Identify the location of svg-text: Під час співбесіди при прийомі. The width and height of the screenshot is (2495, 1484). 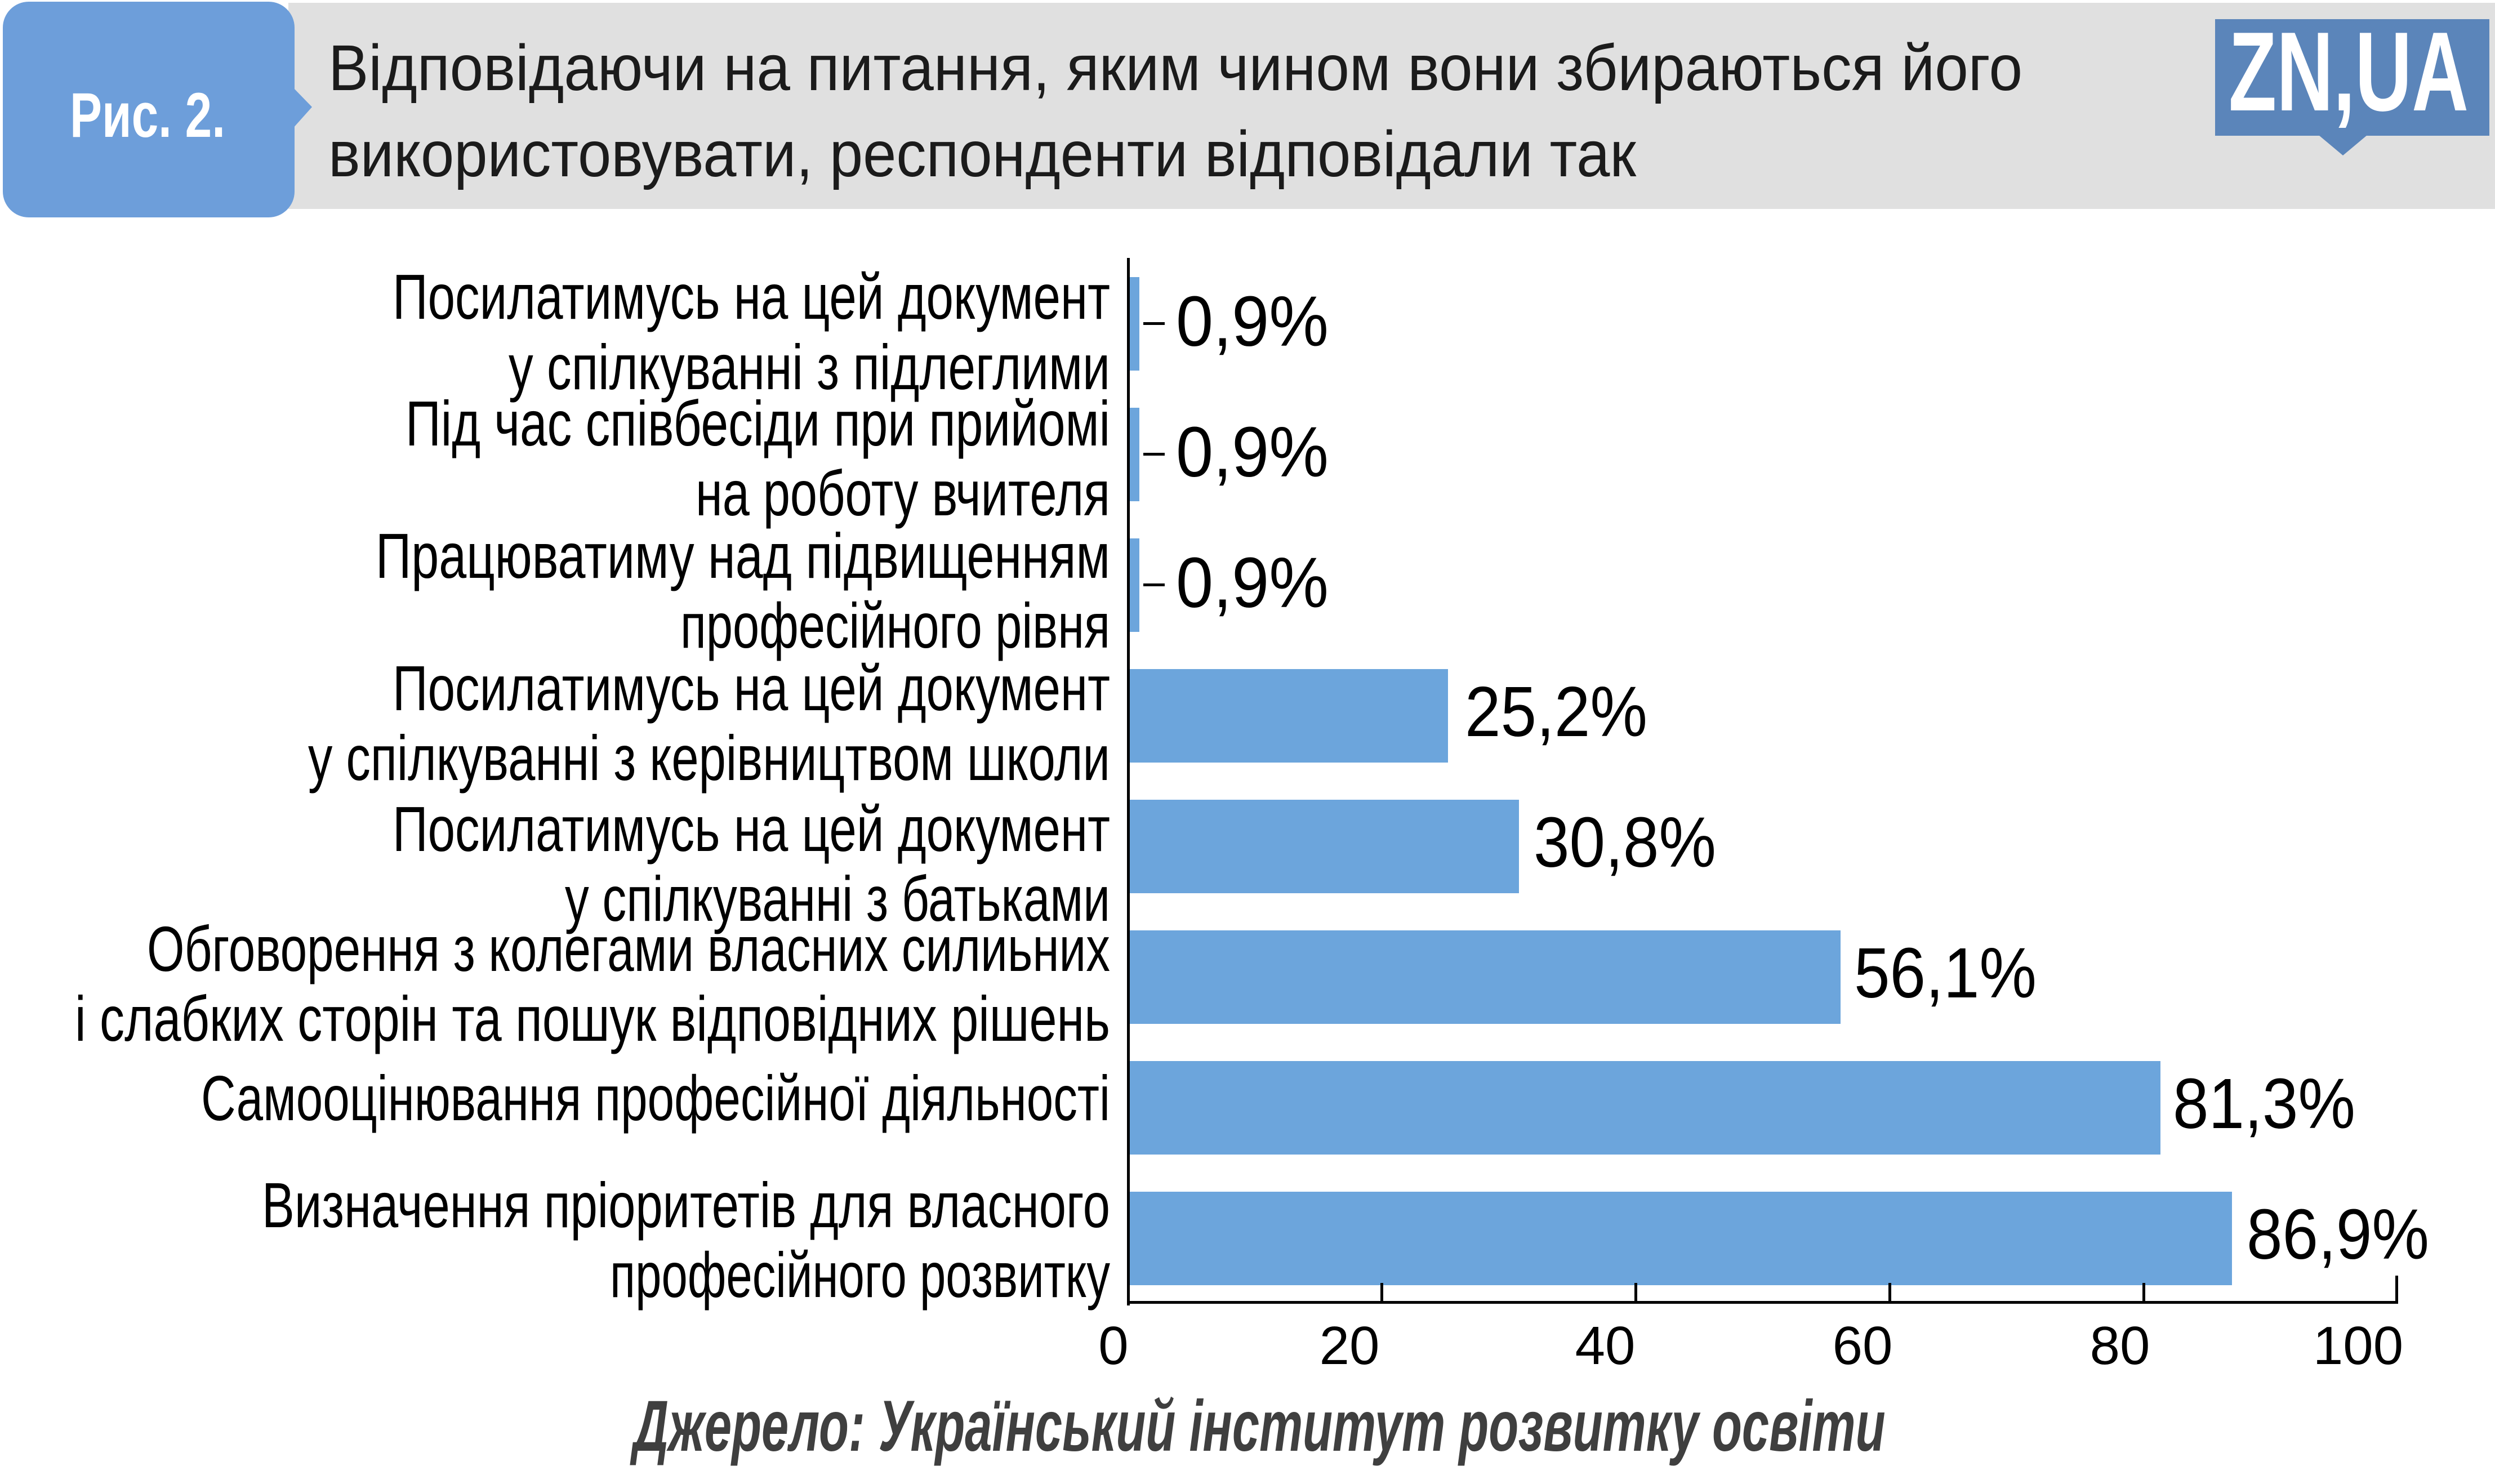
(758, 424).